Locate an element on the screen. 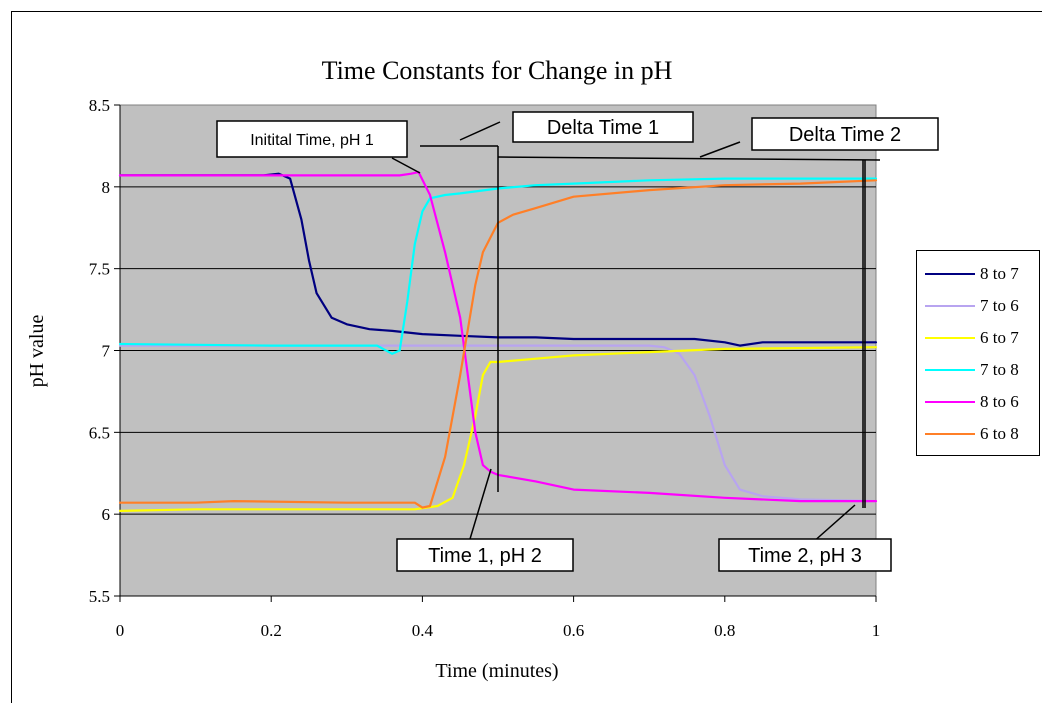 This screenshot has width=1044, height=705. annotation-label: Initital Time, pH 1 is located at coordinates (312, 140).